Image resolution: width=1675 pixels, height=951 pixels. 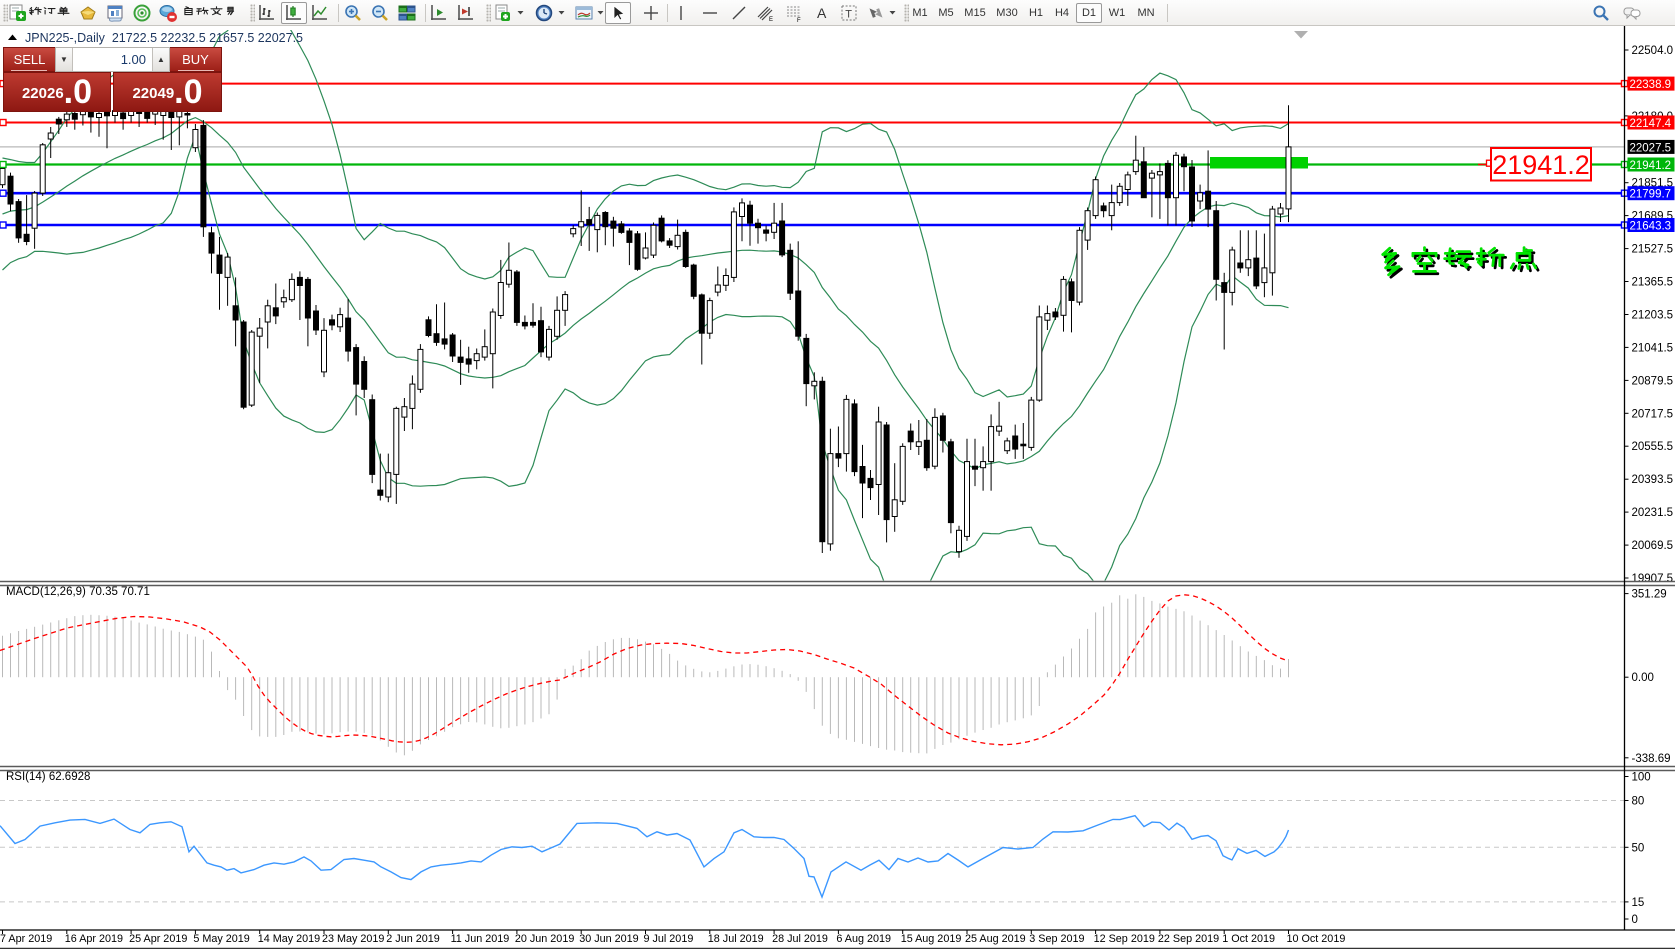 What do you see at coordinates (1124, 939) in the screenshot?
I see `svg-text: 12 Sep 2019` at bounding box center [1124, 939].